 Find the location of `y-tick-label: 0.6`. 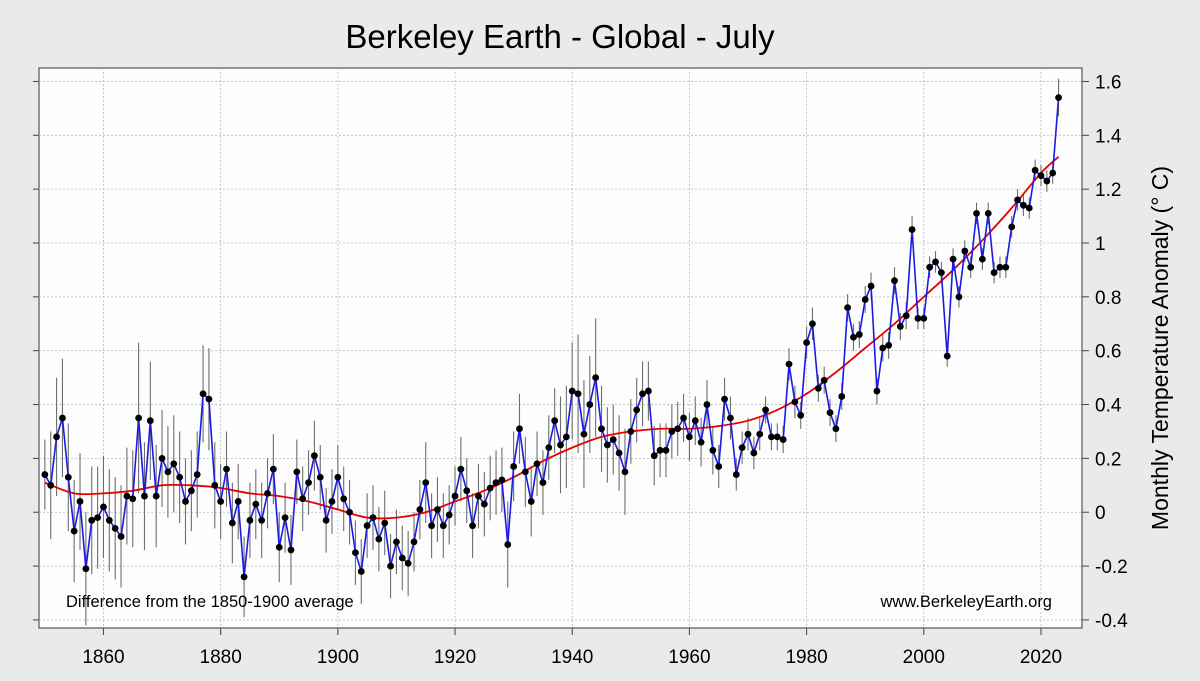

y-tick-label: 0.6 is located at coordinates (1108, 352).